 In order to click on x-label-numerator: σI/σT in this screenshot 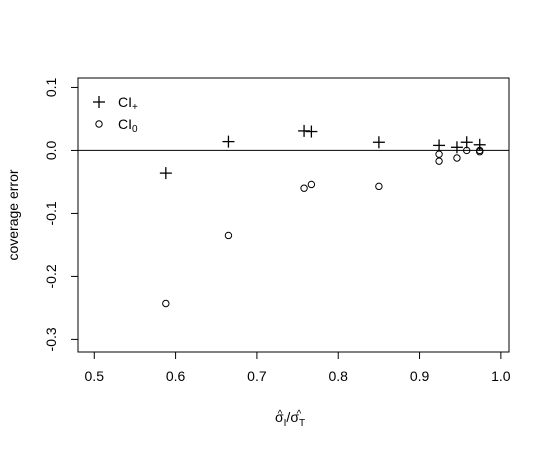, I will do `click(290, 419)`.